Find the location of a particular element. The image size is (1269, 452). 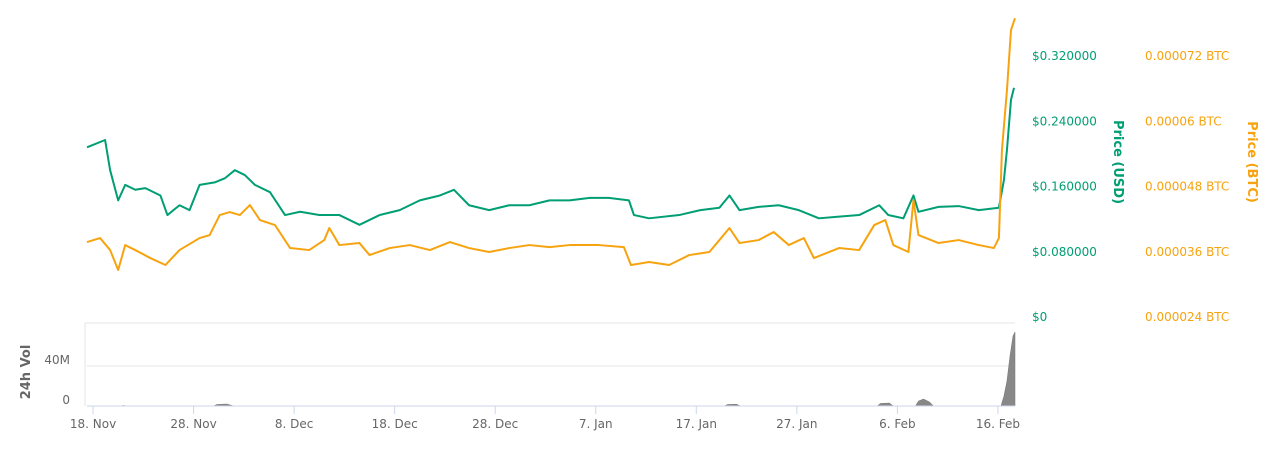

x-tick-label: 16. Feb is located at coordinates (998, 424).